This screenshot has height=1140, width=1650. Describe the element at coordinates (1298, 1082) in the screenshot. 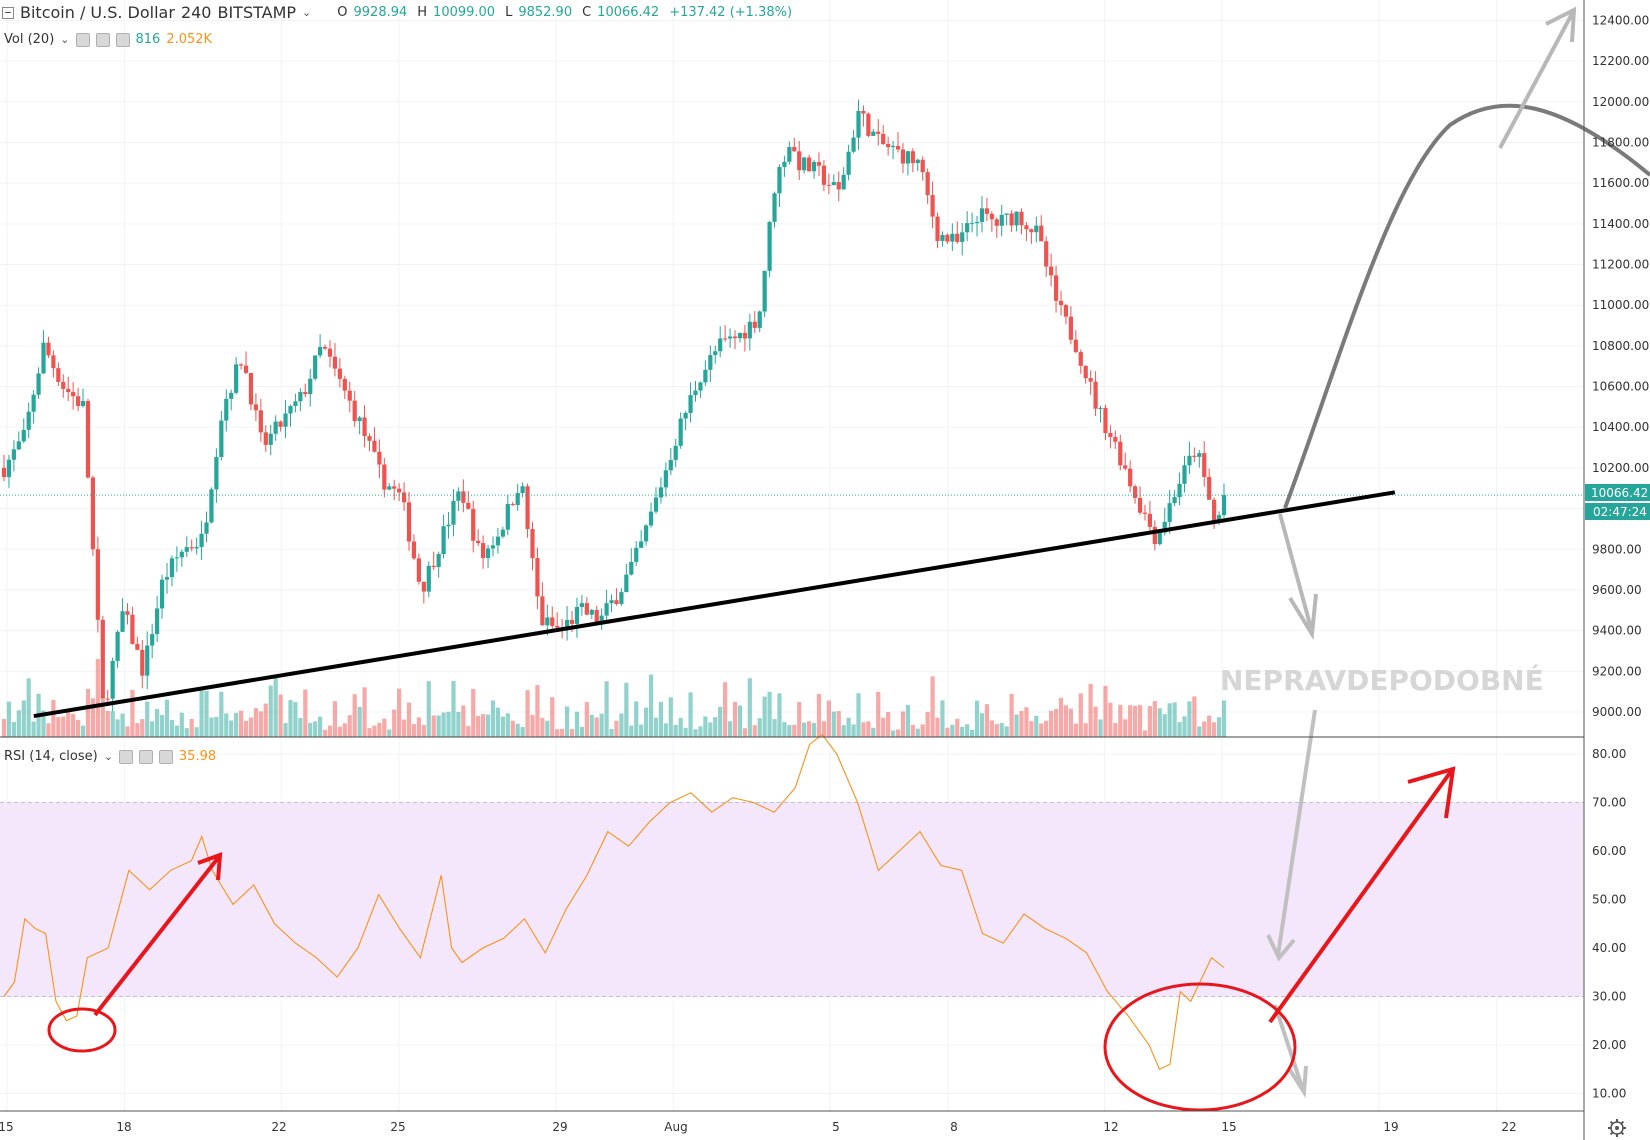

I see `down-arrow-3-head` at that location.